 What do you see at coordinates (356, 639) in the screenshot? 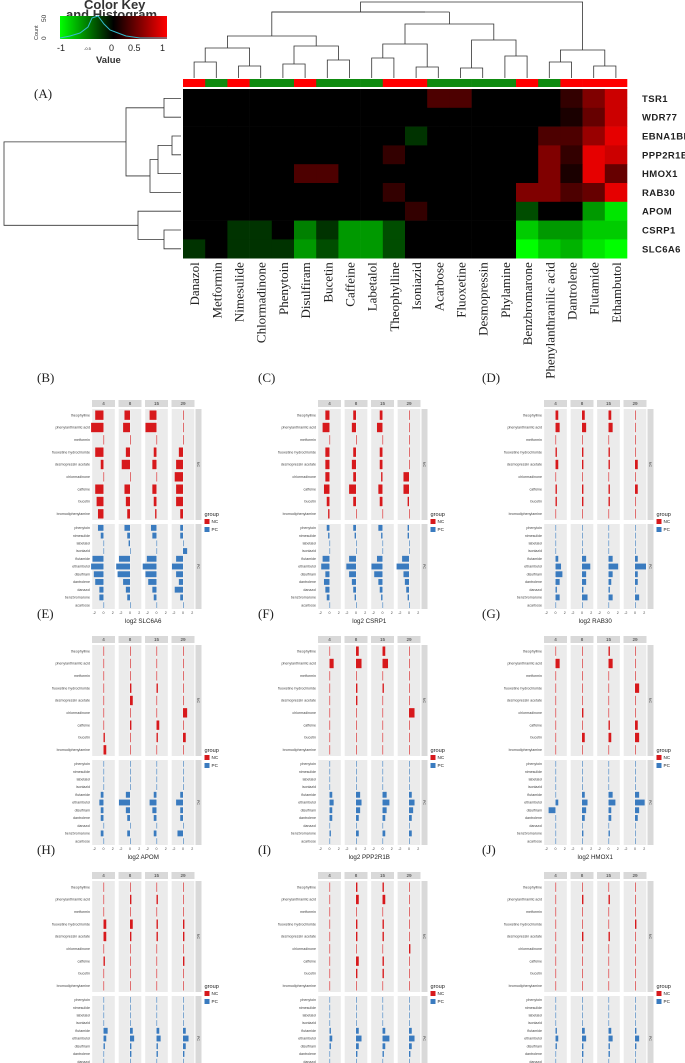
I see `facet-strip-label: 8` at bounding box center [356, 639].